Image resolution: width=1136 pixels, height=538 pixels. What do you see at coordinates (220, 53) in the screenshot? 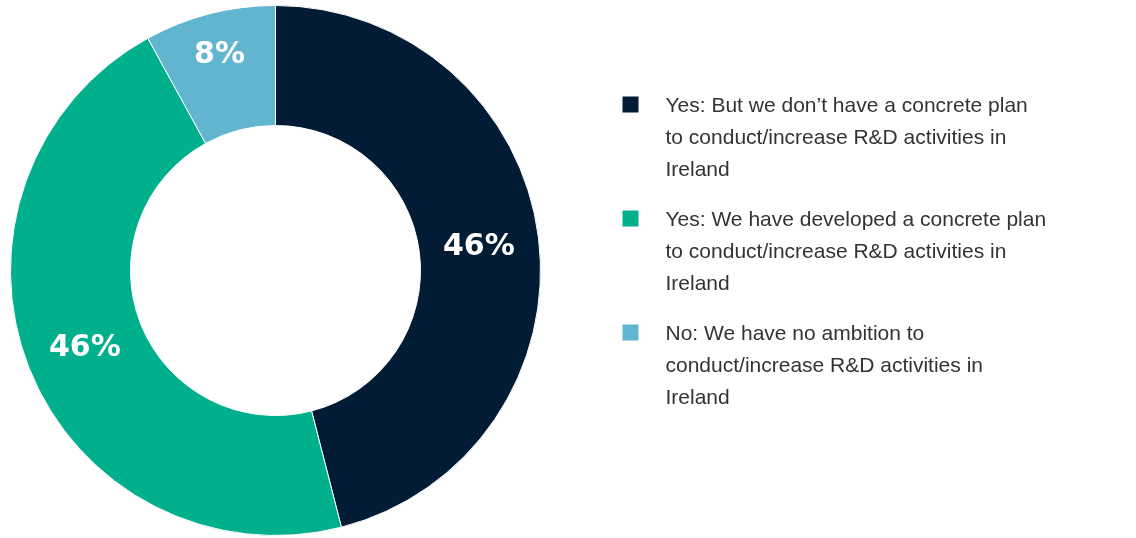
I see `data-label: 8%` at bounding box center [220, 53].